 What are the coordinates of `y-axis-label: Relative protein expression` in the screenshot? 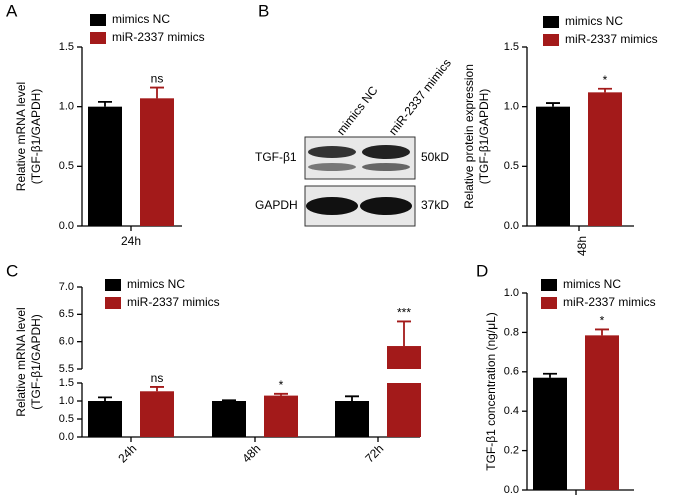 It's located at (469, 136).